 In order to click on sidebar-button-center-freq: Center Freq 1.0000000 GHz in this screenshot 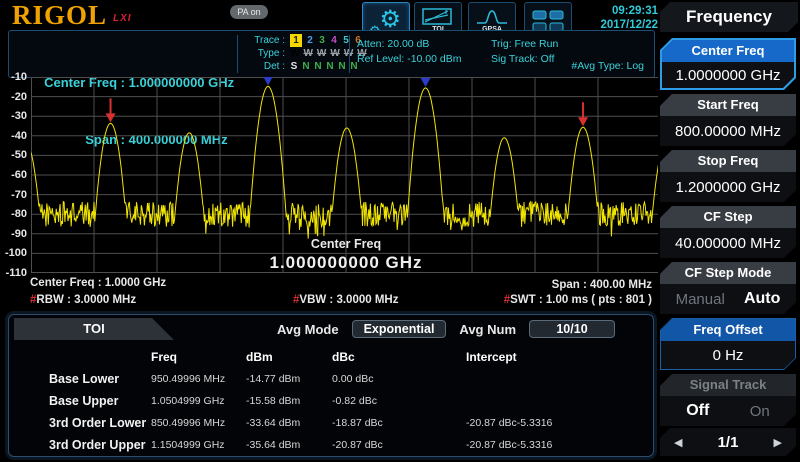, I will do `click(728, 64)`.